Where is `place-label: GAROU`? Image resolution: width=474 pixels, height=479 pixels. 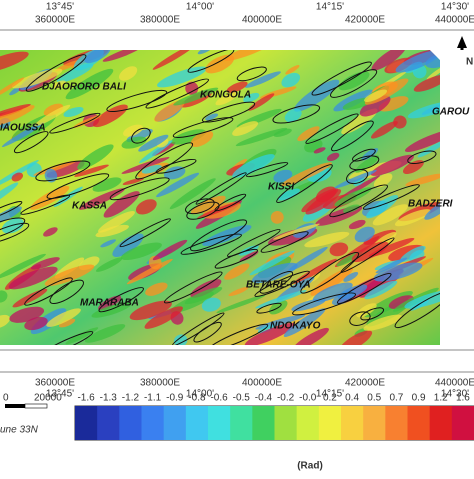
place-label: GAROU is located at coordinates (451, 112).